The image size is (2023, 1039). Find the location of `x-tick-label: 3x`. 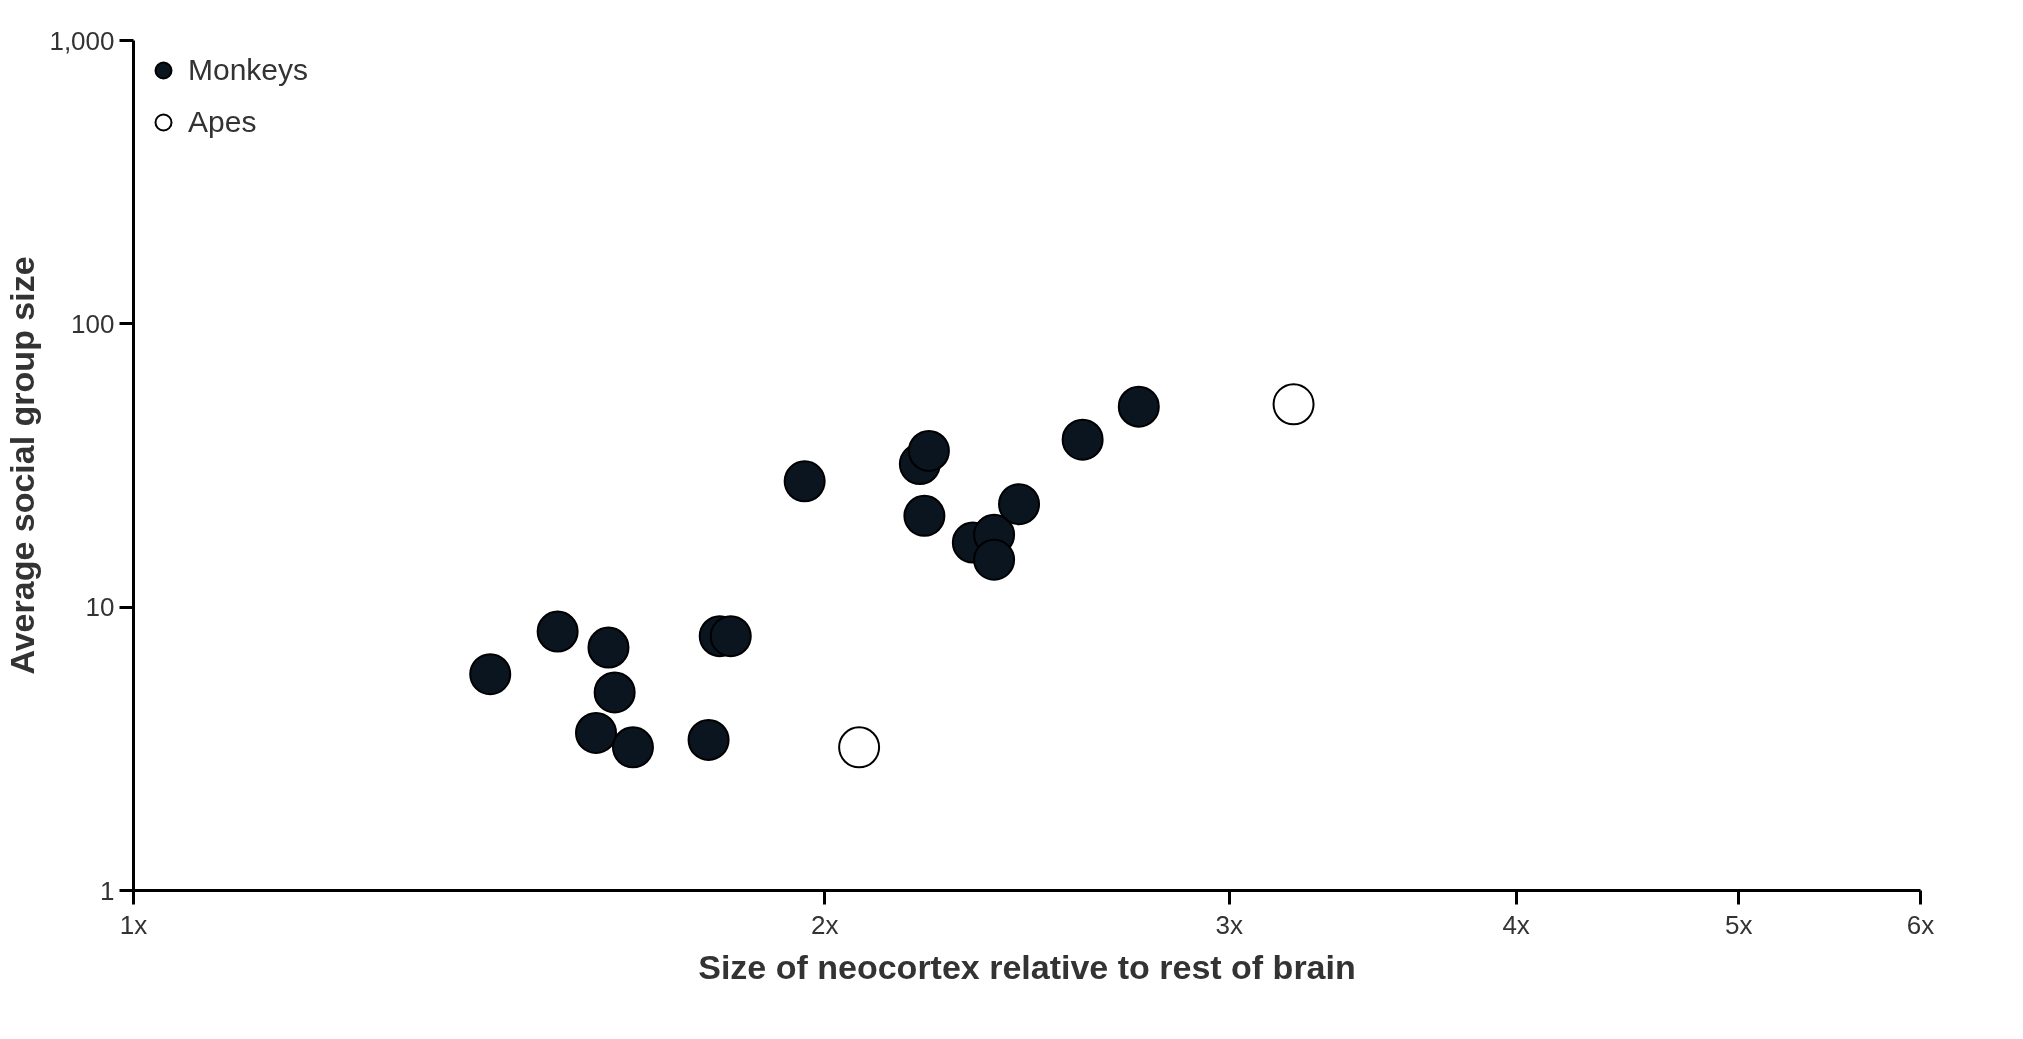

x-tick-label: 3x is located at coordinates (1229, 924).